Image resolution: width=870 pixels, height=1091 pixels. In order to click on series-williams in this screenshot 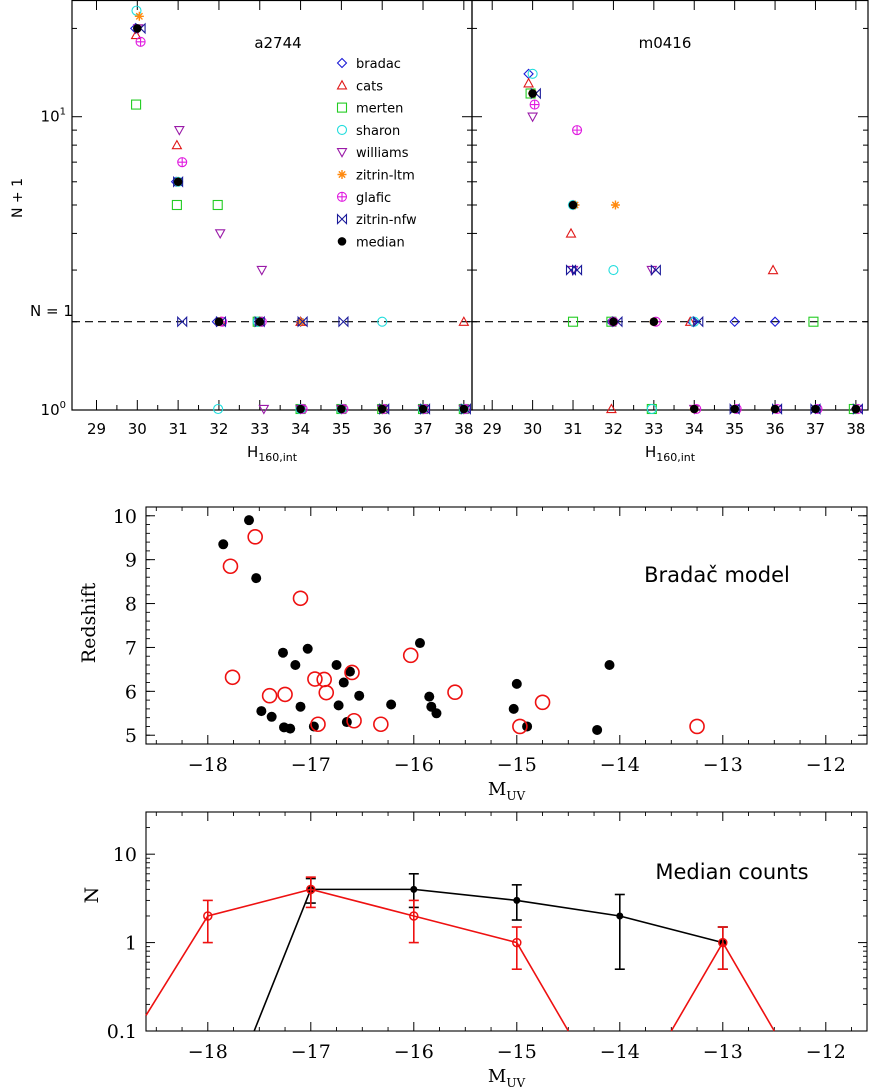, I will do `click(301, 219)`.